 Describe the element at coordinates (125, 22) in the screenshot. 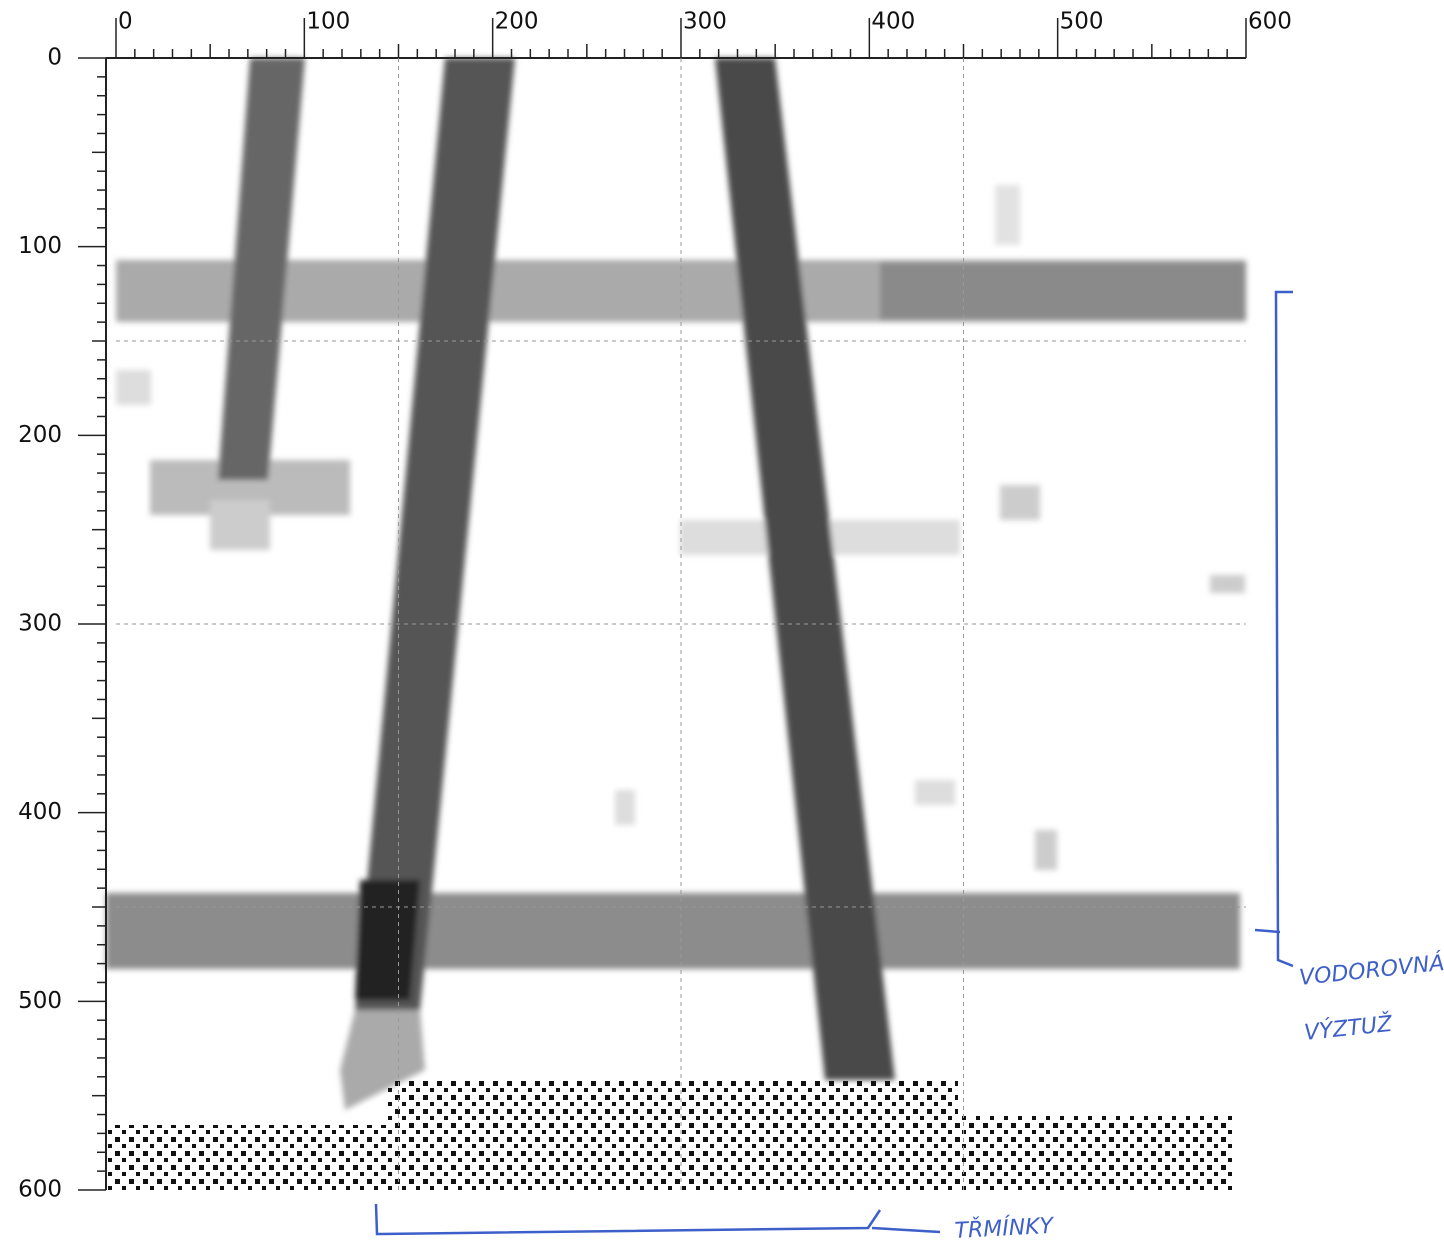

I see `x-tick-label: 0` at that location.